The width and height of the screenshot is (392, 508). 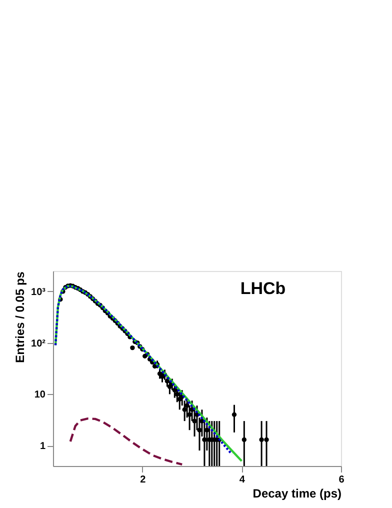 I want to click on x-tick-label: 6, so click(x=341, y=480).